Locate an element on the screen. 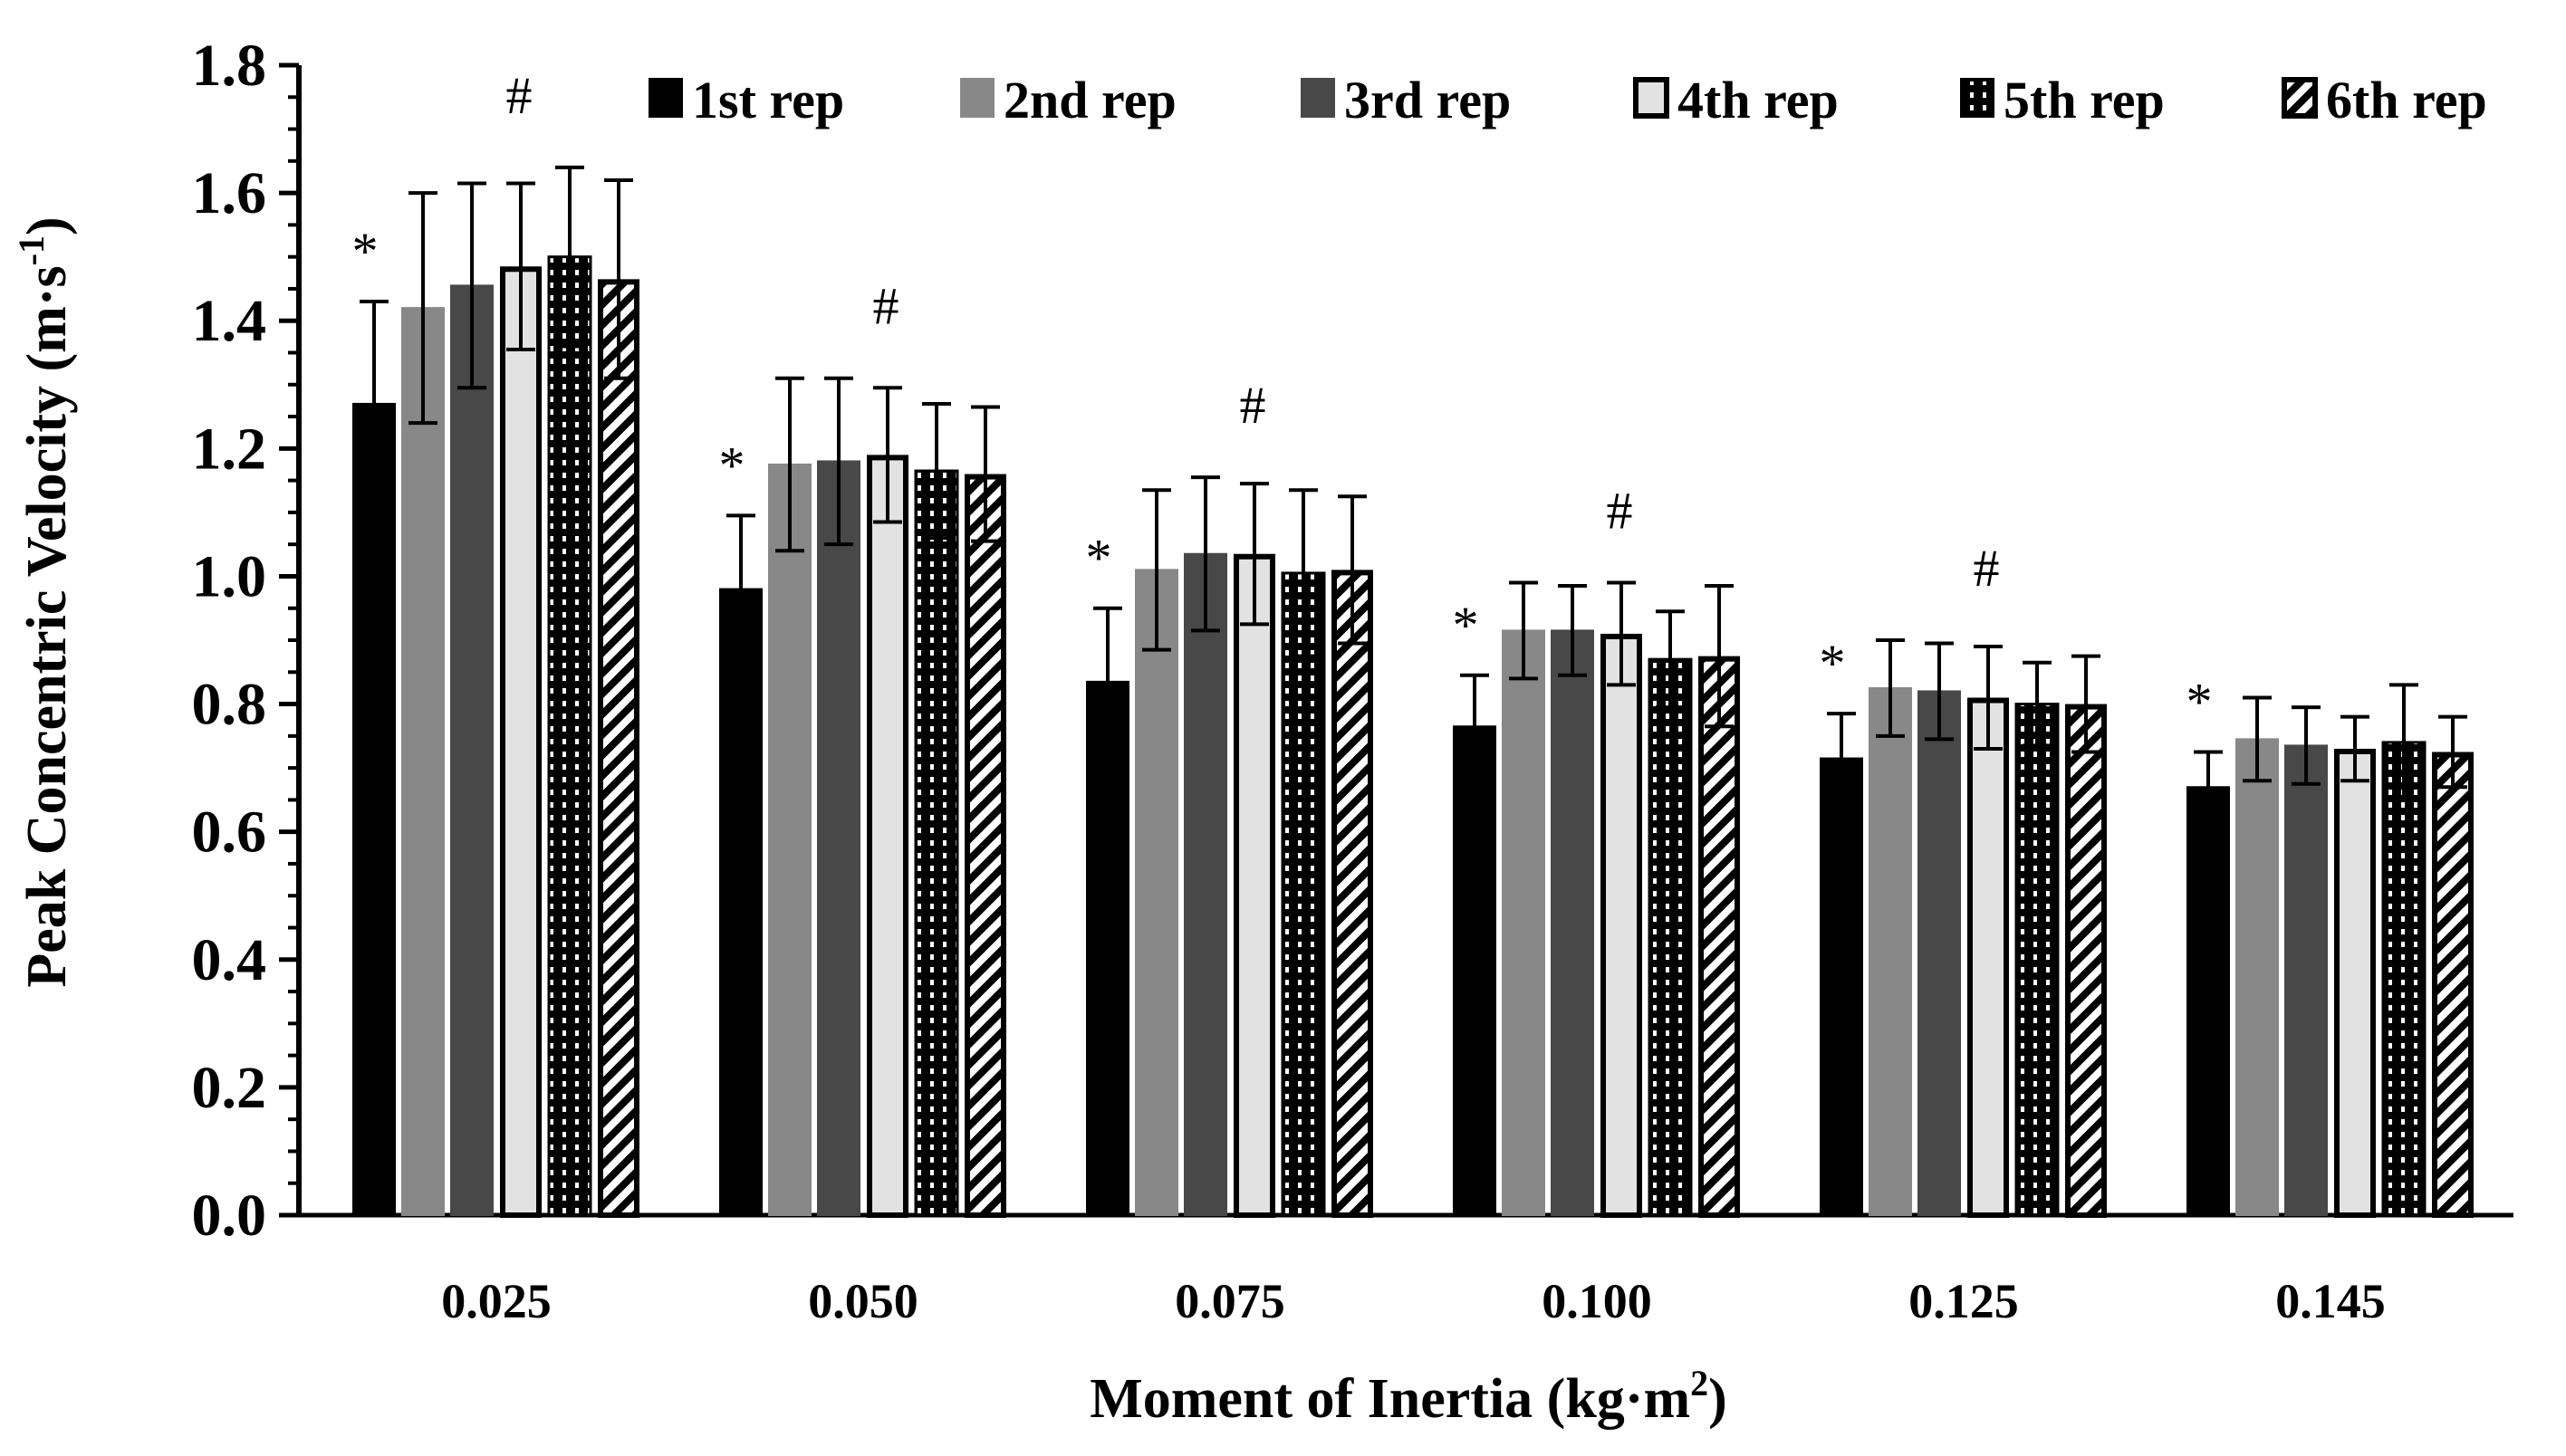  x-tick-label: 0.145 is located at coordinates (2330, 1301).